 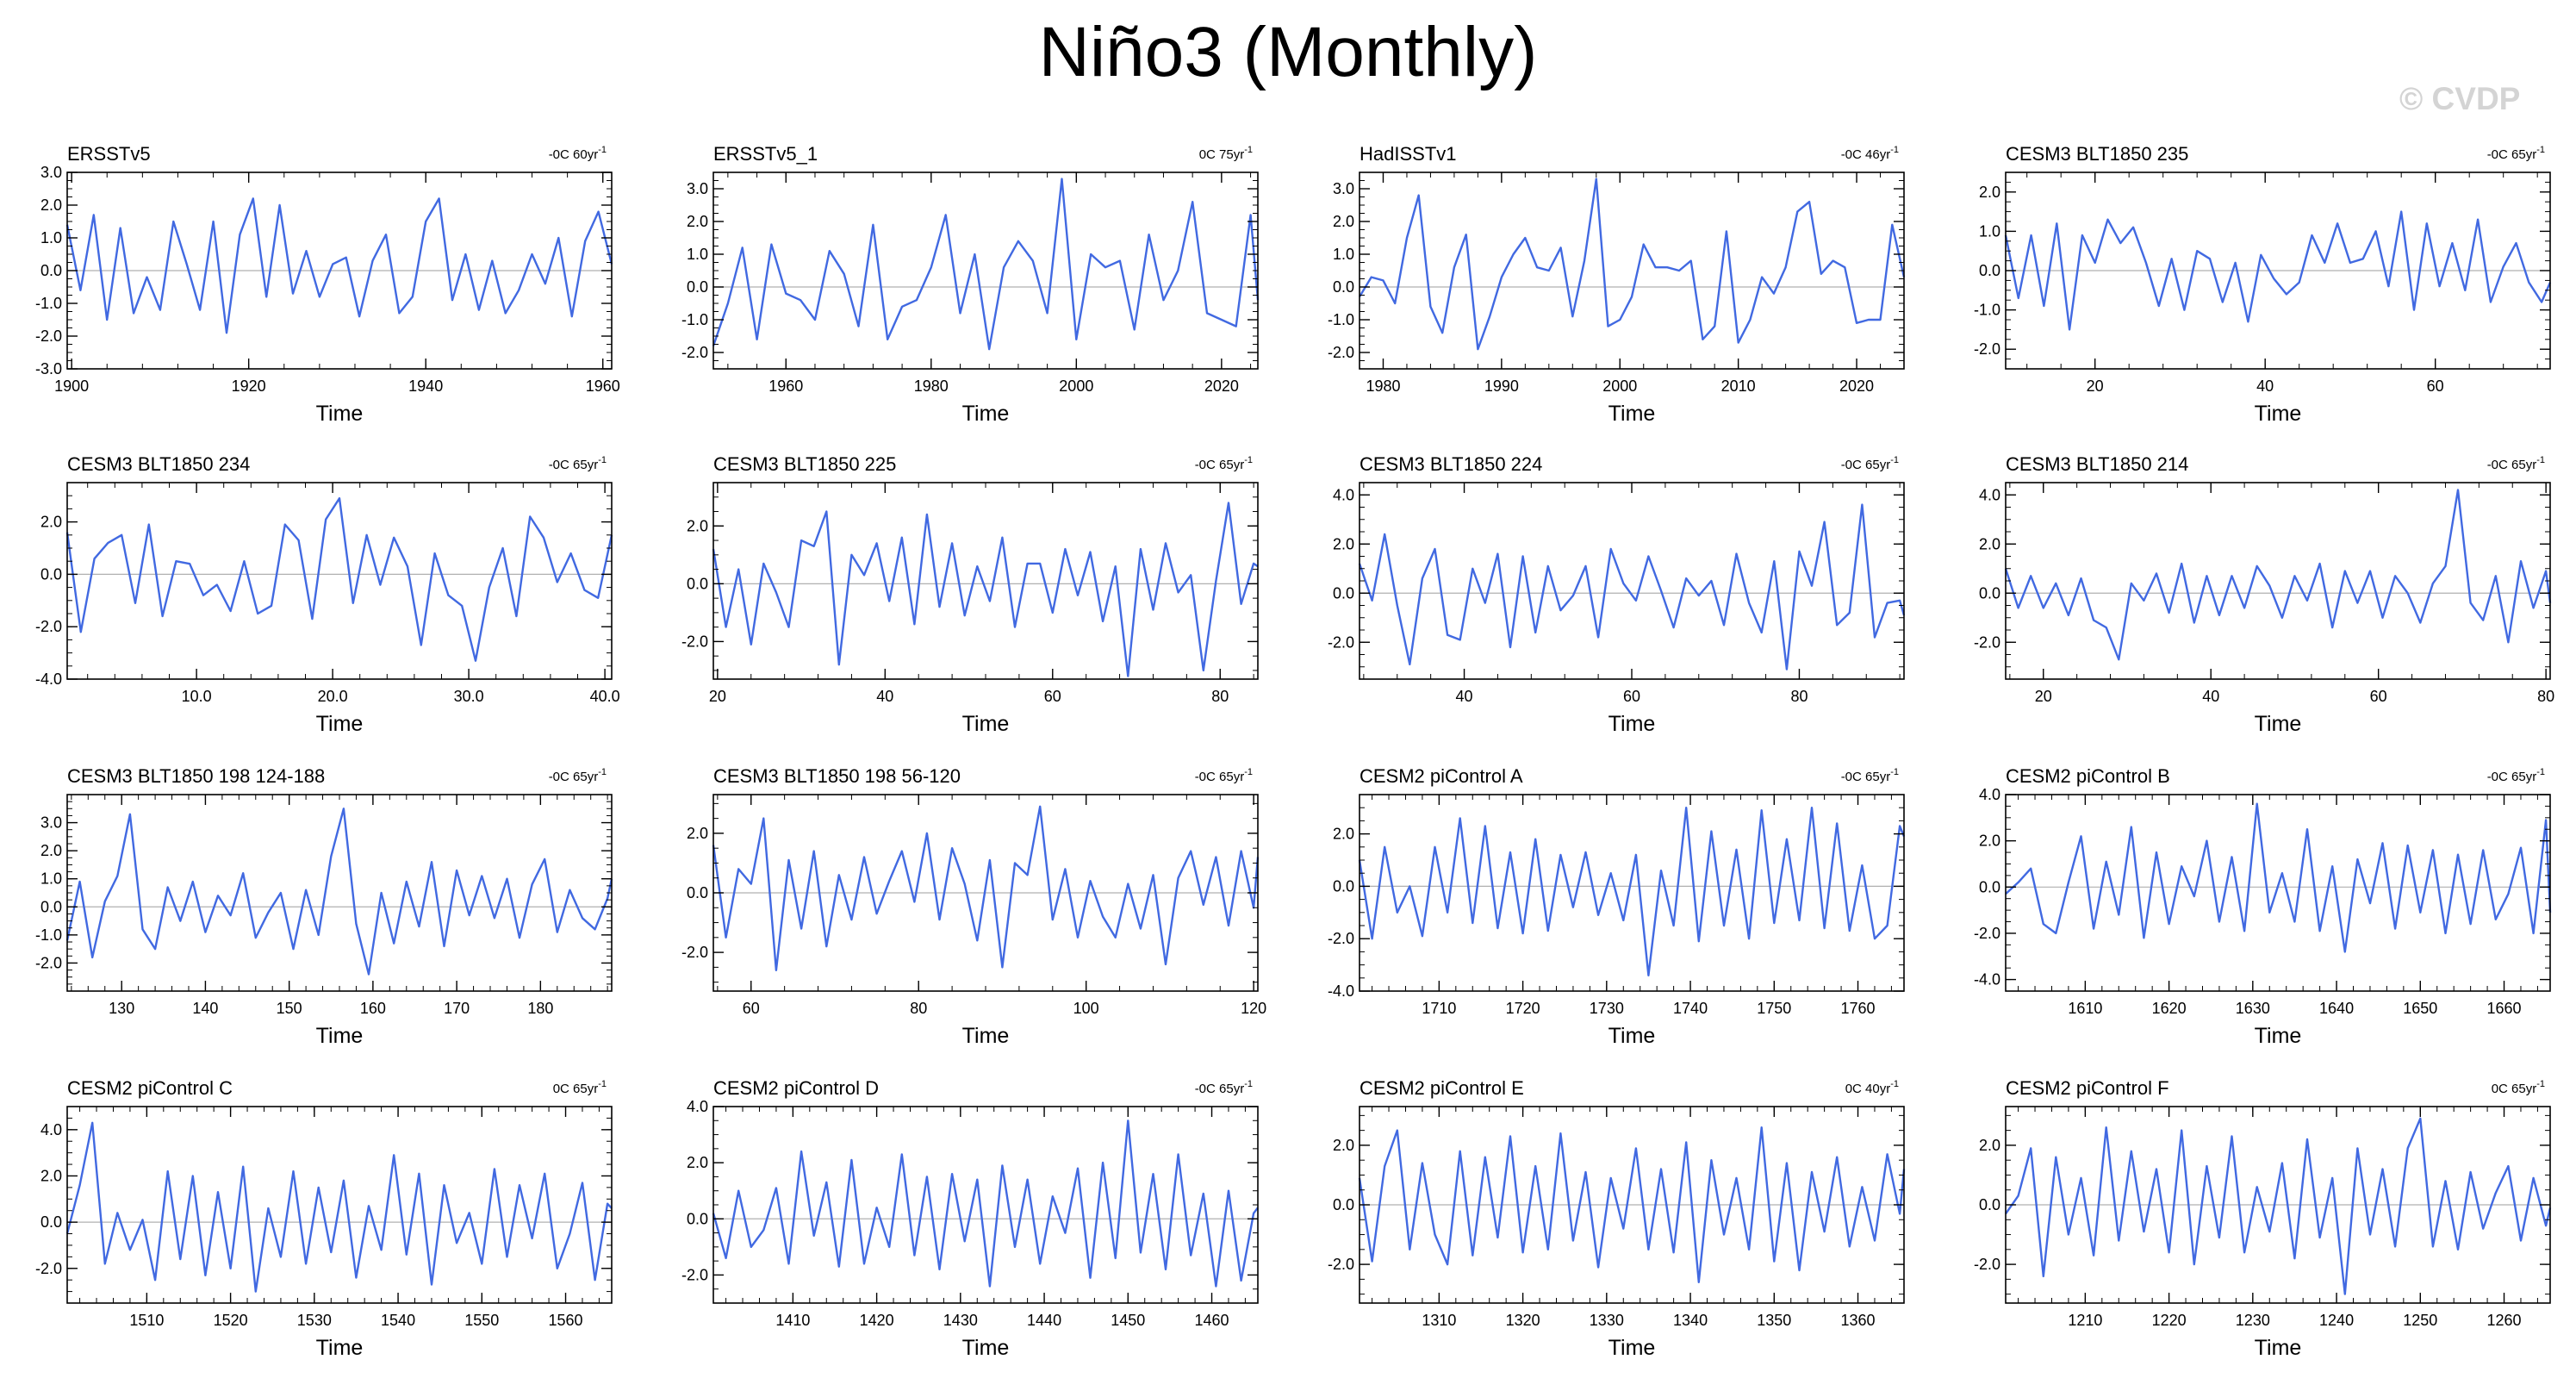 I want to click on trend-annotation: 0C 75yr-1, so click(x=1226, y=153).